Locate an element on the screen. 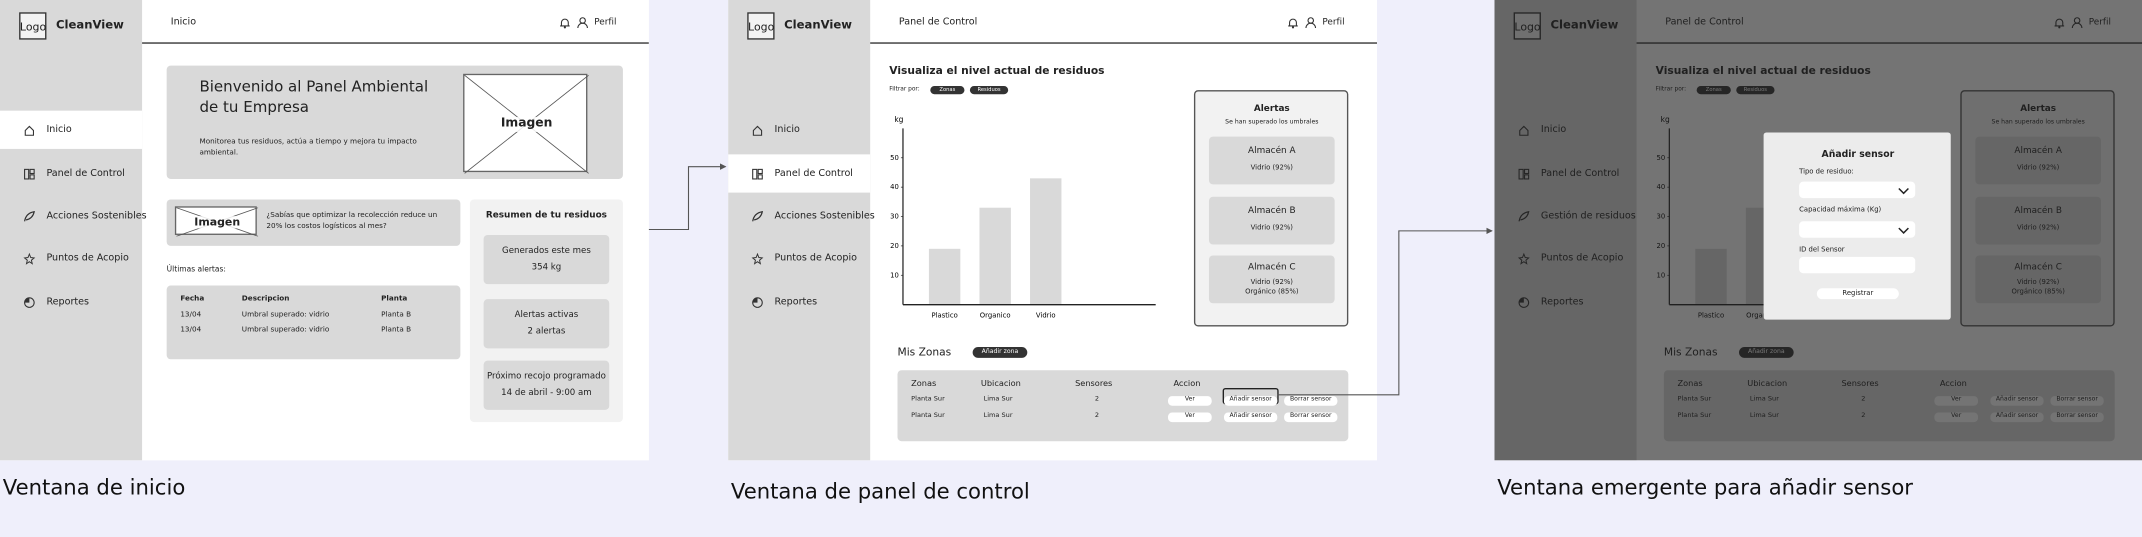 The image size is (2142, 537). summary-label: Próximo recojo programado is located at coordinates (546, 376).